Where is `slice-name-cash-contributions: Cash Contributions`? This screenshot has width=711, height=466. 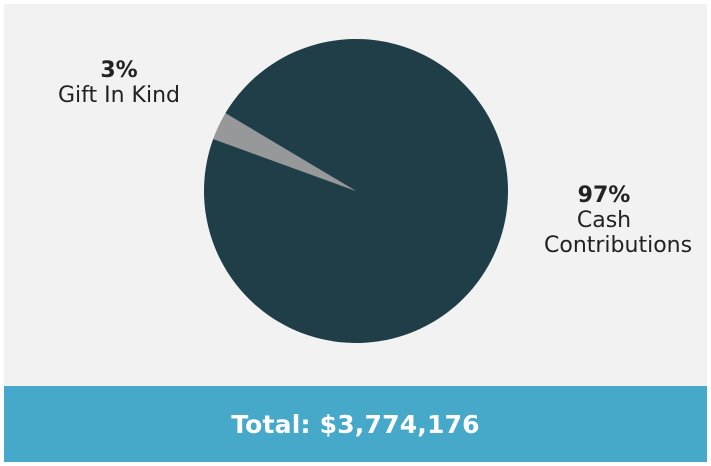 slice-name-cash-contributions: Cash Contributions is located at coordinates (618, 233).